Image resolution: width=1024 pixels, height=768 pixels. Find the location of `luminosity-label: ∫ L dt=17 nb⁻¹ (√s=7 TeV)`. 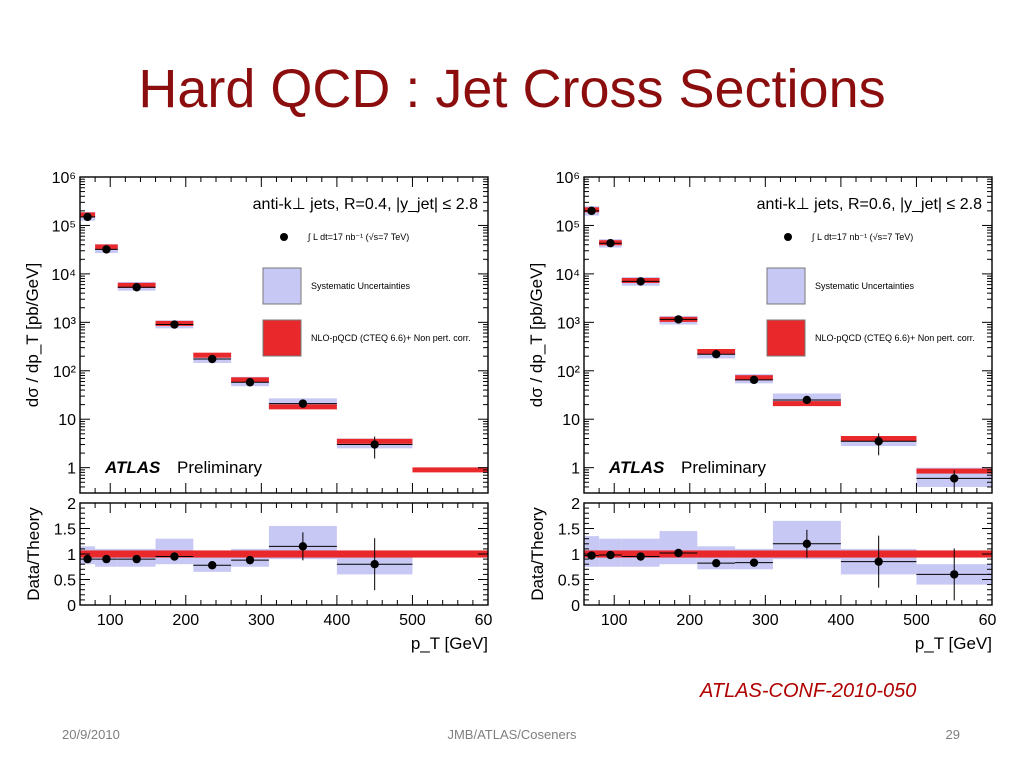

luminosity-label: ∫ L dt=17 nb⁻¹ (√s=7 TeV) is located at coordinates (358, 237).